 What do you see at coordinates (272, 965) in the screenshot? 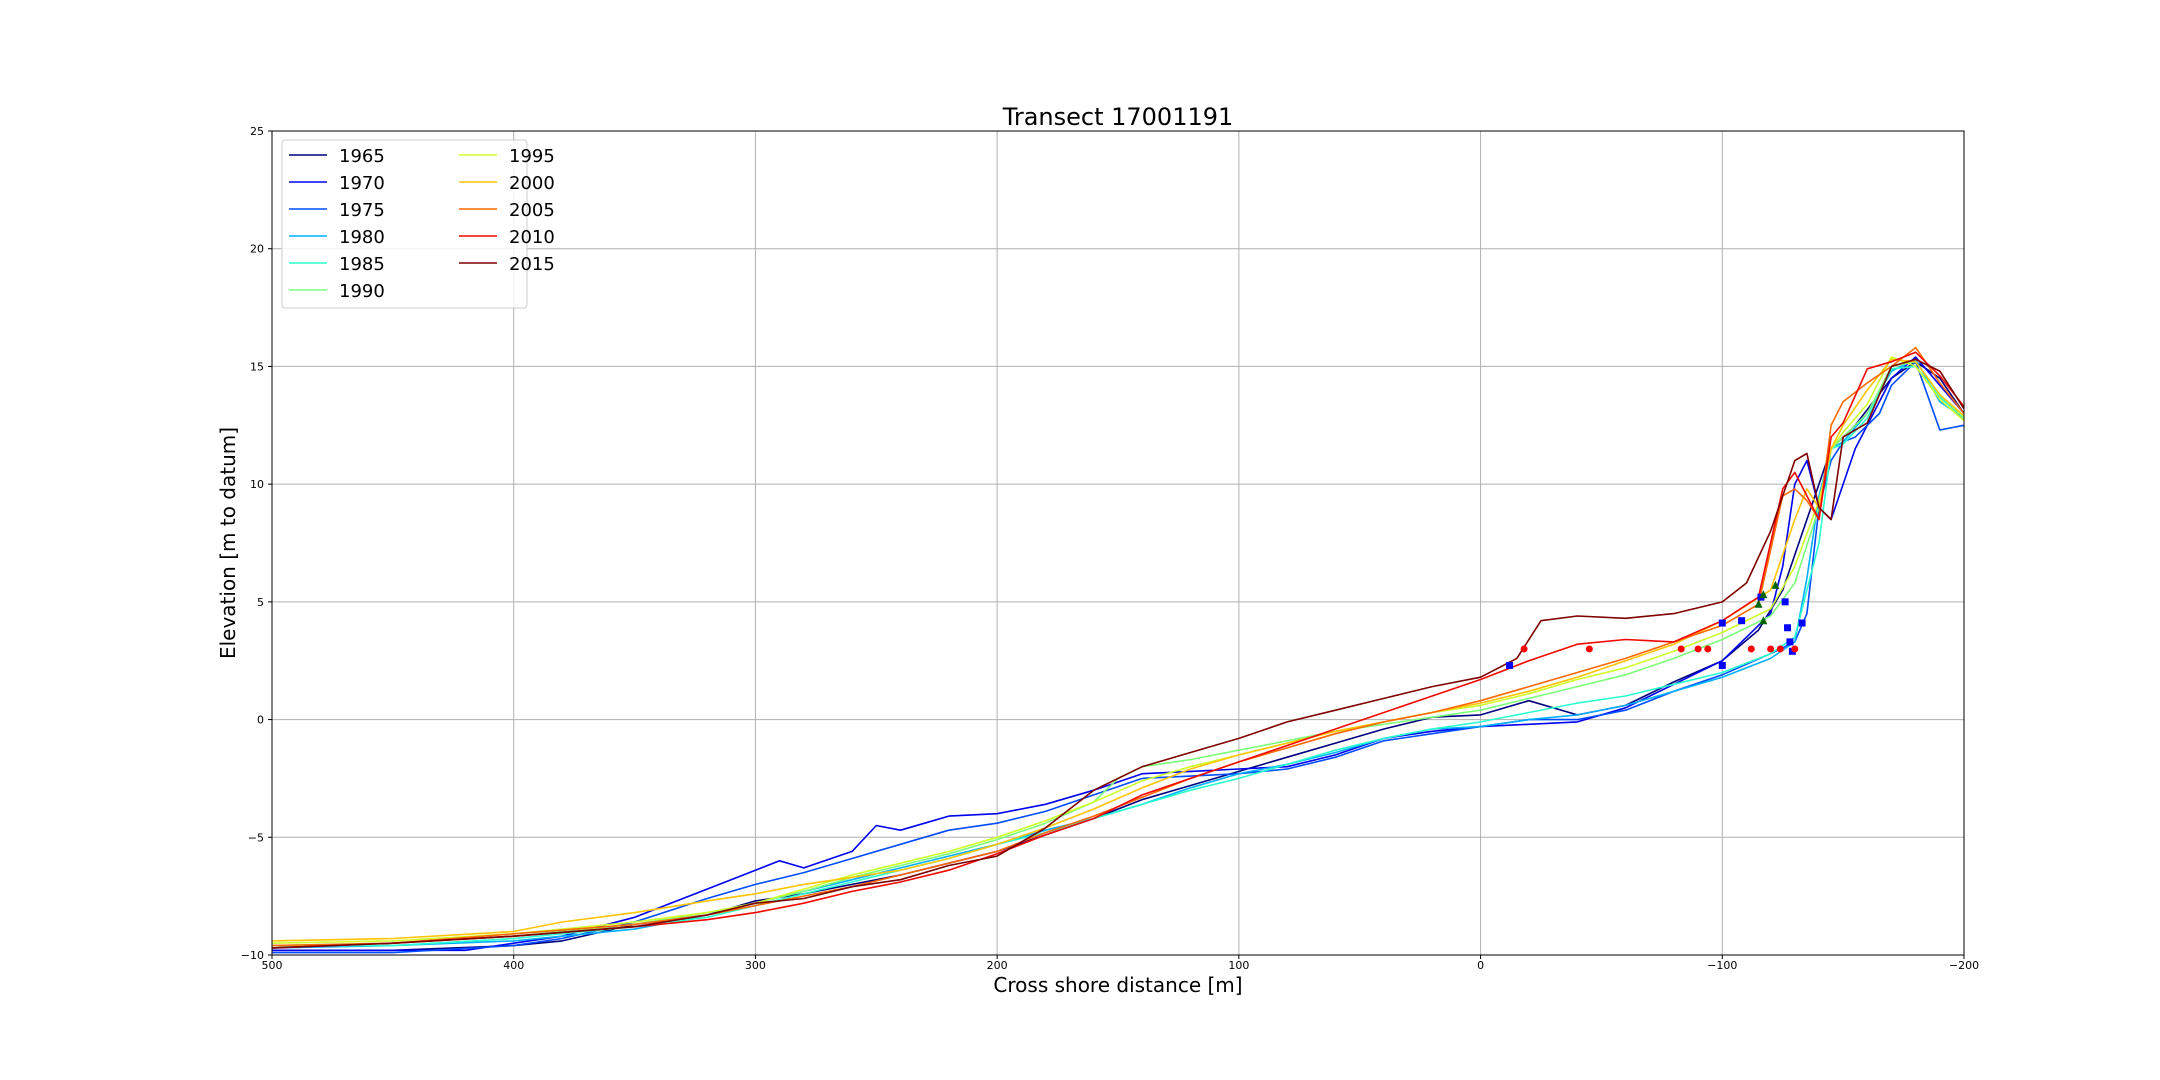
I see `x-tick-label: 500` at bounding box center [272, 965].